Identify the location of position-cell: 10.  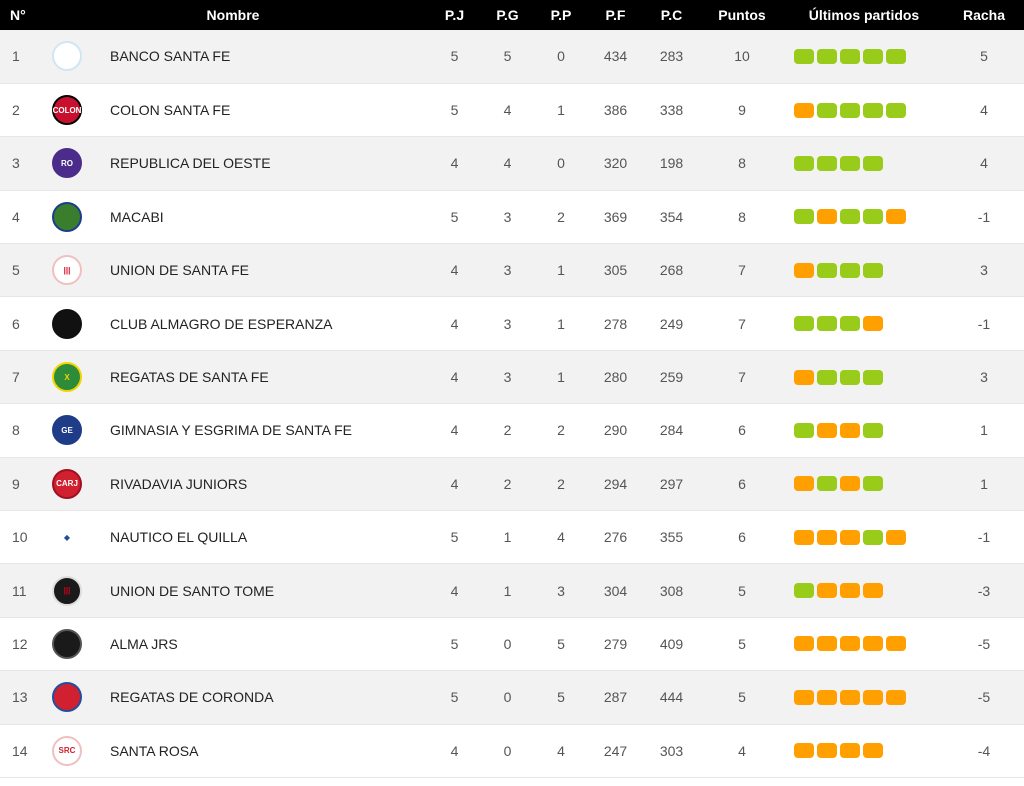
(20, 537).